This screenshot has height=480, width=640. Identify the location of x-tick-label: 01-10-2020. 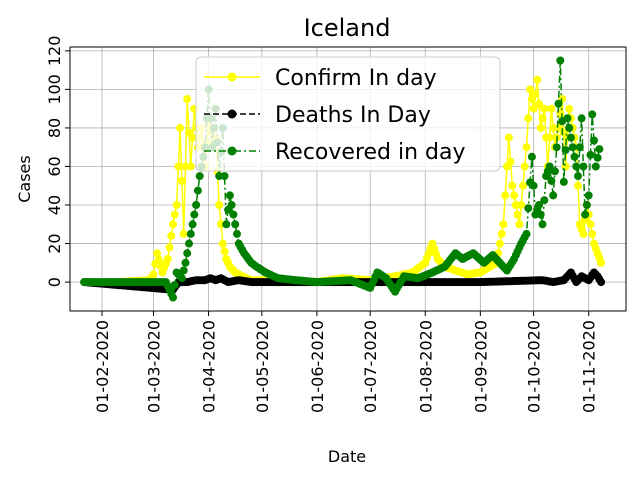
(534, 366).